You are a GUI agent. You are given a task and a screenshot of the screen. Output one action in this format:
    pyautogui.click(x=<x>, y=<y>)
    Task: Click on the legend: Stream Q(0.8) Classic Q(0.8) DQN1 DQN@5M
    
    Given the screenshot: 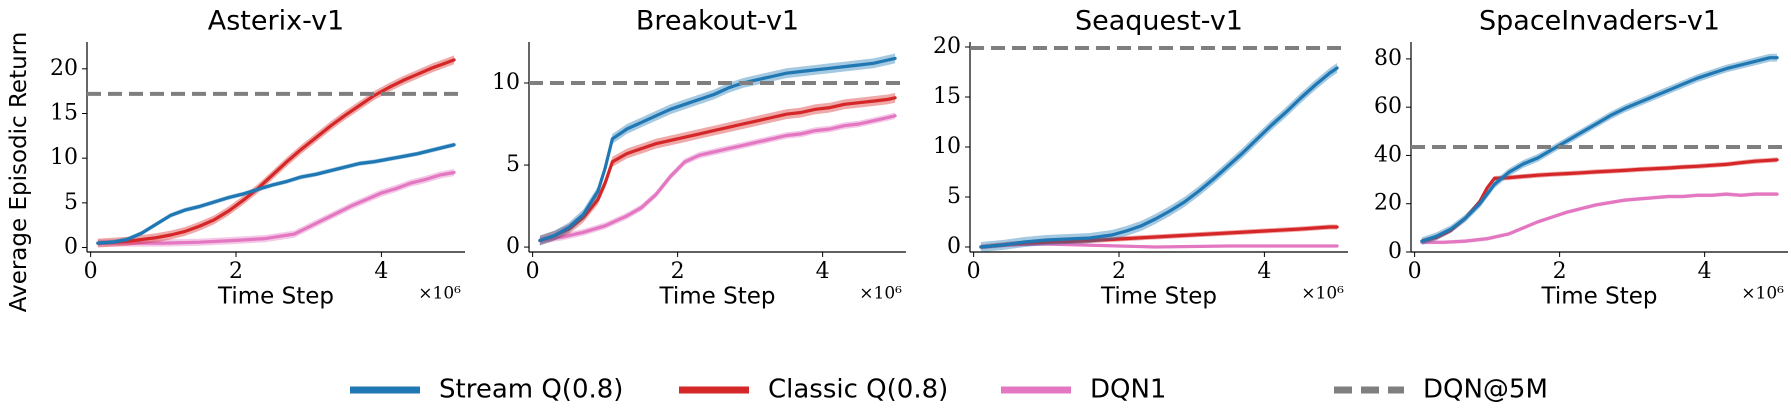 What is the action you would take?
    pyautogui.click(x=949, y=390)
    